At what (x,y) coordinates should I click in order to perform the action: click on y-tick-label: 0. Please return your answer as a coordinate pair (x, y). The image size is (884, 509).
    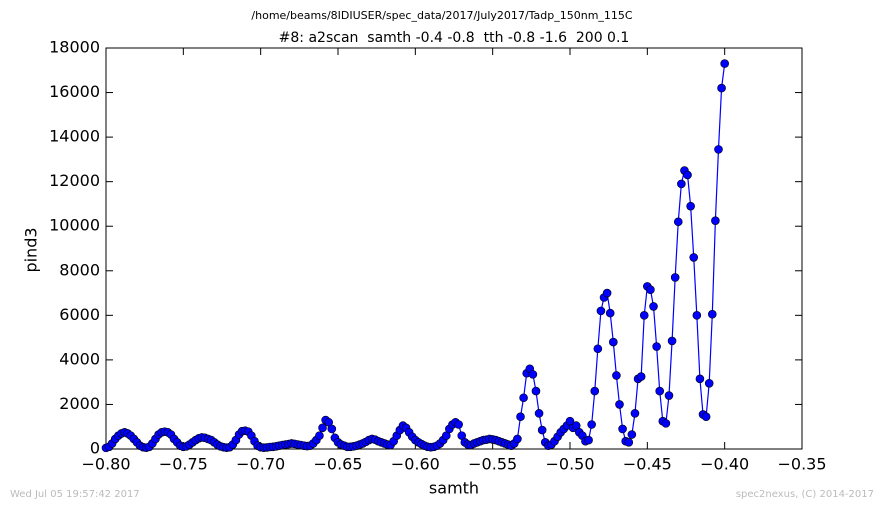
    Looking at the image, I should click on (95, 448).